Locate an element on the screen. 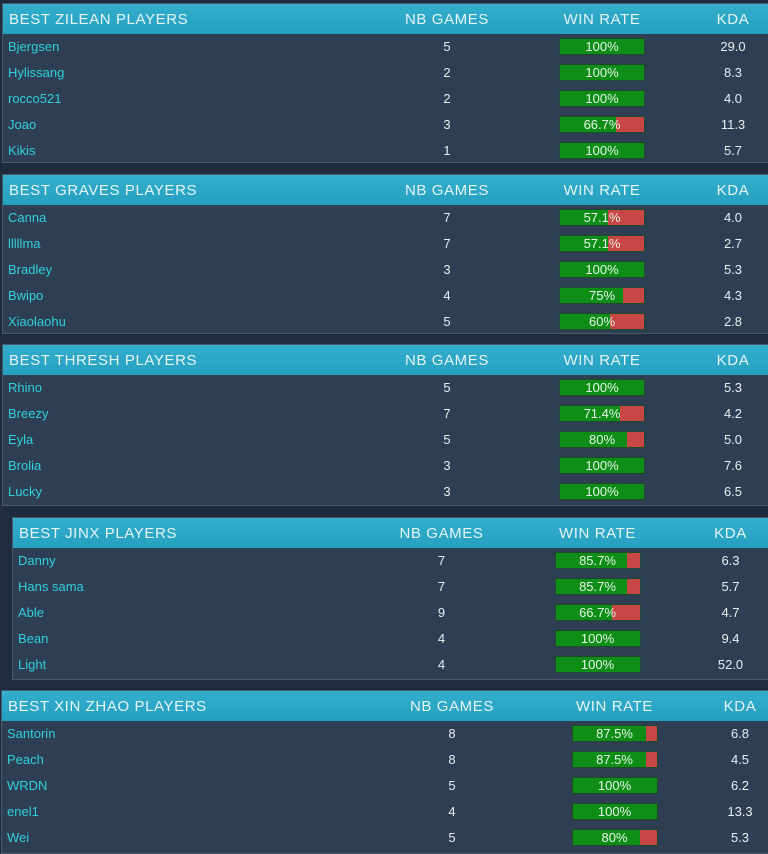 This screenshot has height=854, width=768. panel-title: BEST GRAVES PLAYERS is located at coordinates (103, 190).